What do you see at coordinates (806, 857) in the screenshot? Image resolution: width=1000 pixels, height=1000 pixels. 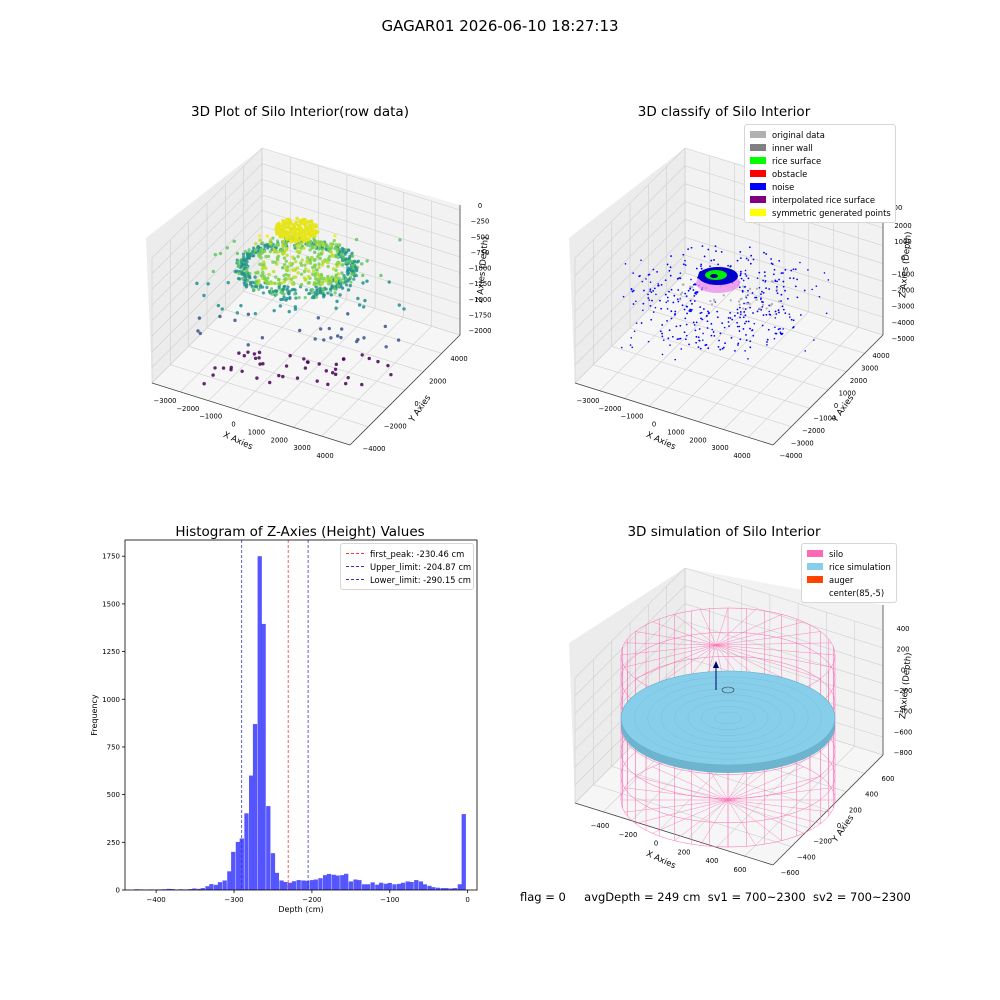 I see `y-tick-label: −400` at bounding box center [806, 857].